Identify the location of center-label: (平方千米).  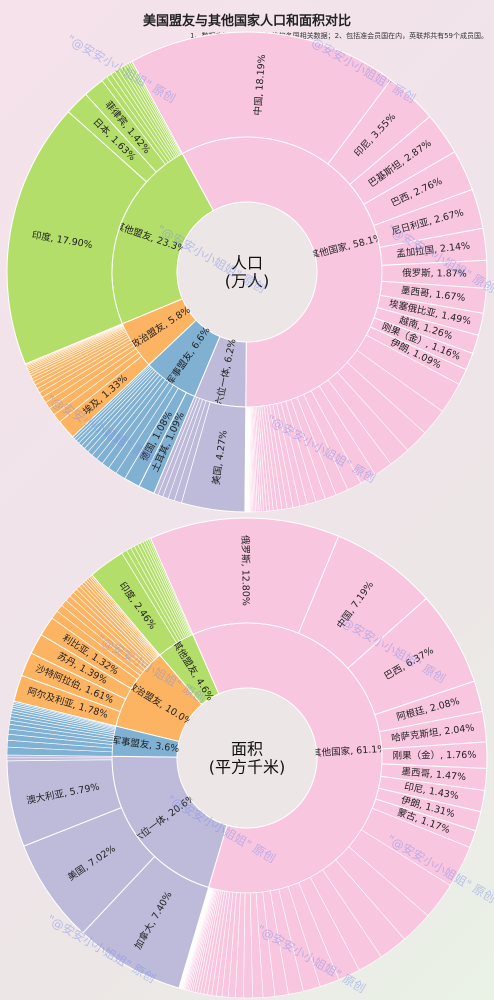
(247, 767).